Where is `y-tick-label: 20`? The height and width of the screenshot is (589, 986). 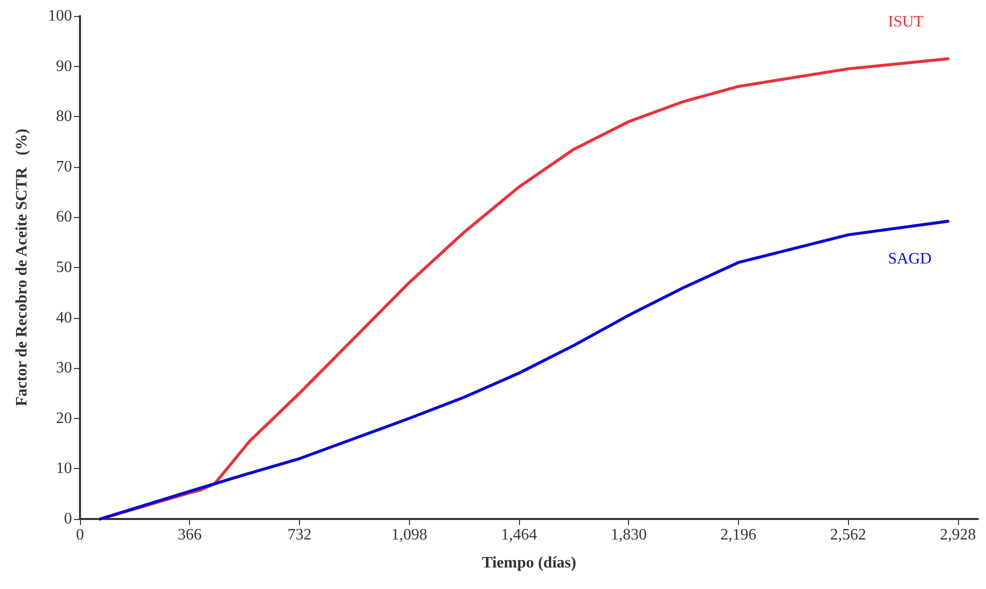 y-tick-label: 20 is located at coordinates (64, 418).